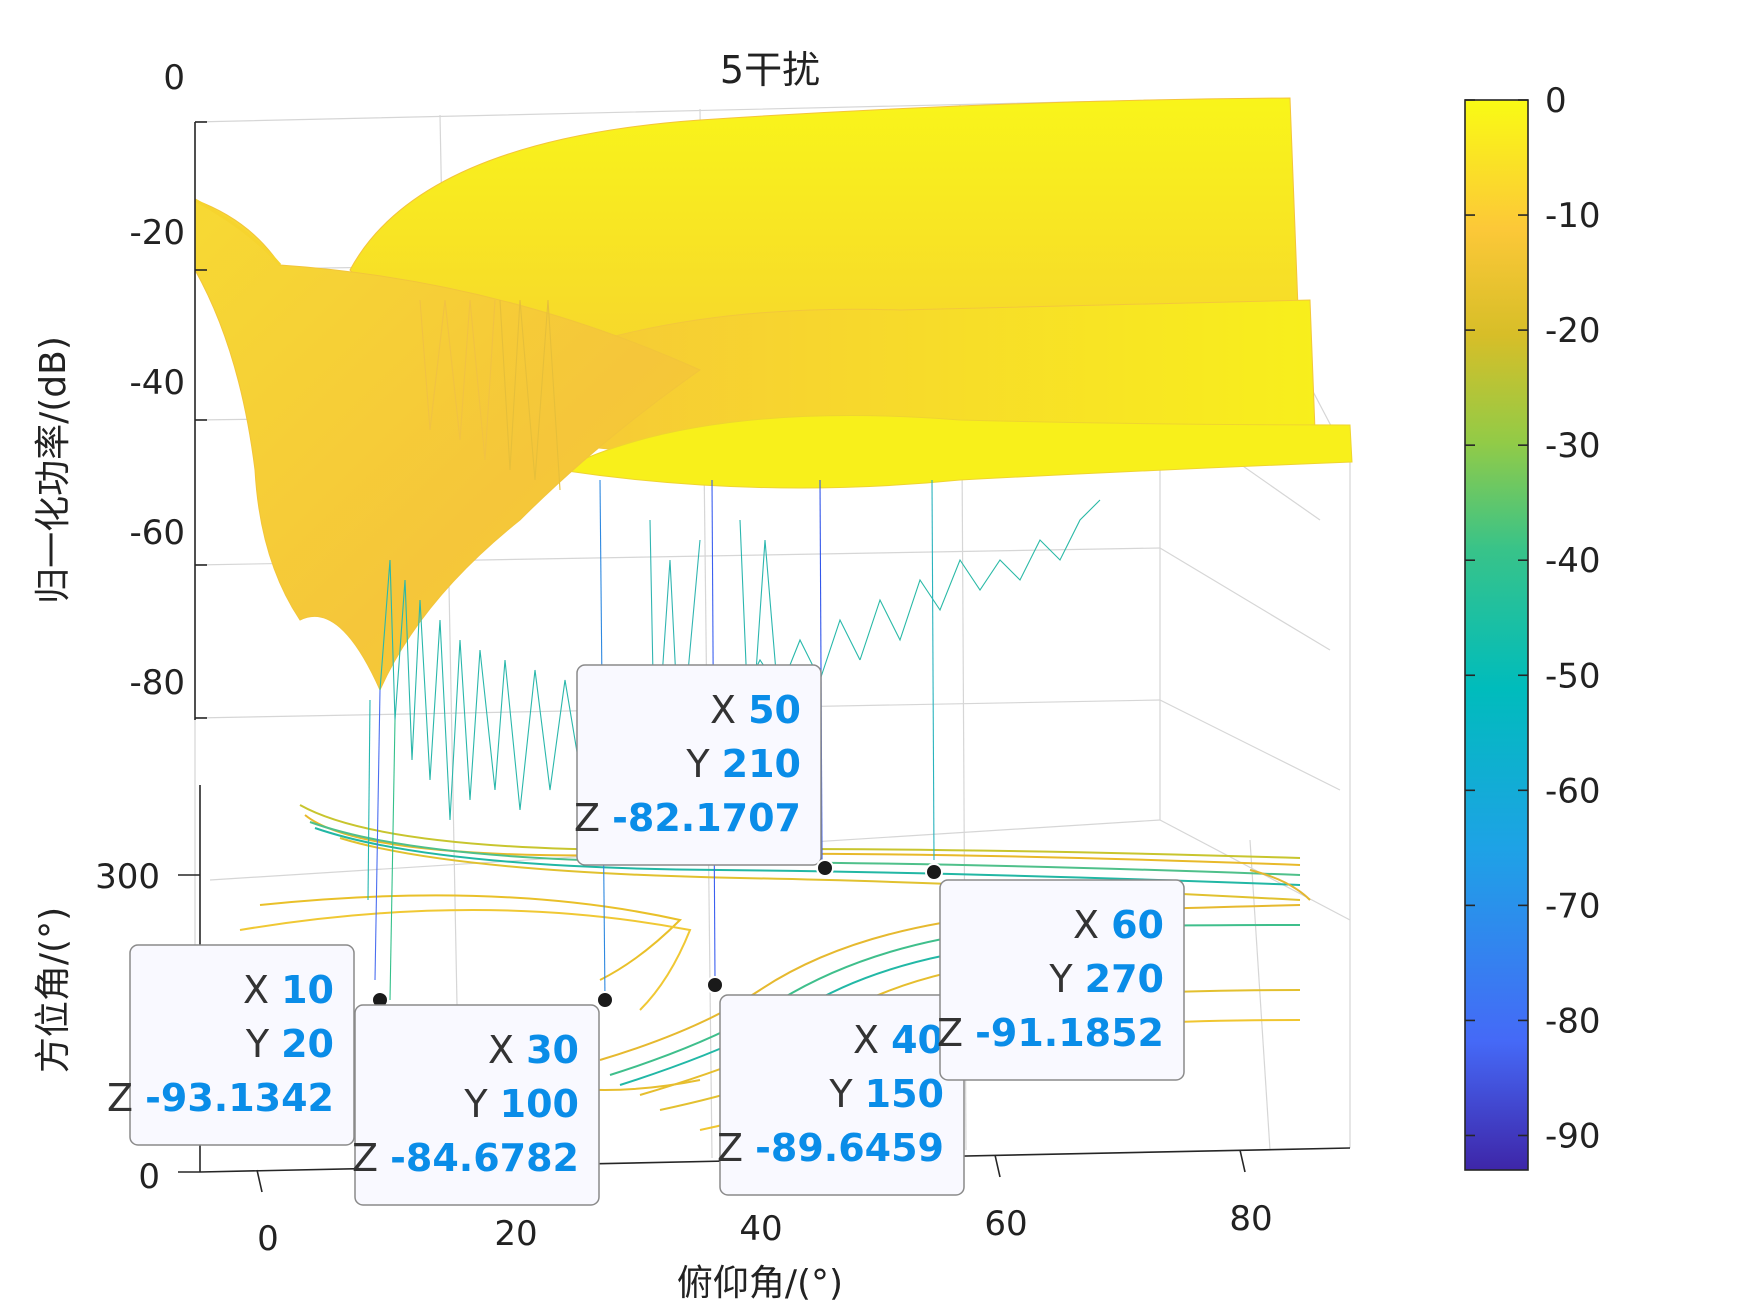  What do you see at coordinates (1533, 618) in the screenshot?
I see `colorbar-ticks: 0 -10 -20 -30 -40 -50 -60 -70 -80 -90` at bounding box center [1533, 618].